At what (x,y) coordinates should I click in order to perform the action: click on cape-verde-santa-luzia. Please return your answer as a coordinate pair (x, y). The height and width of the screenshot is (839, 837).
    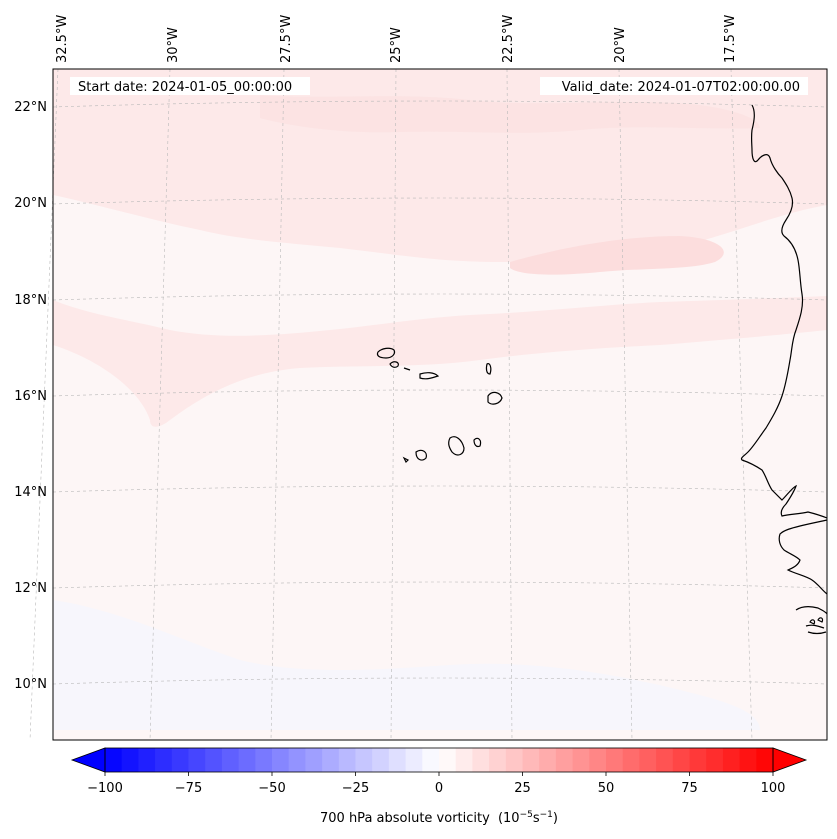
    Looking at the image, I should click on (407, 369).